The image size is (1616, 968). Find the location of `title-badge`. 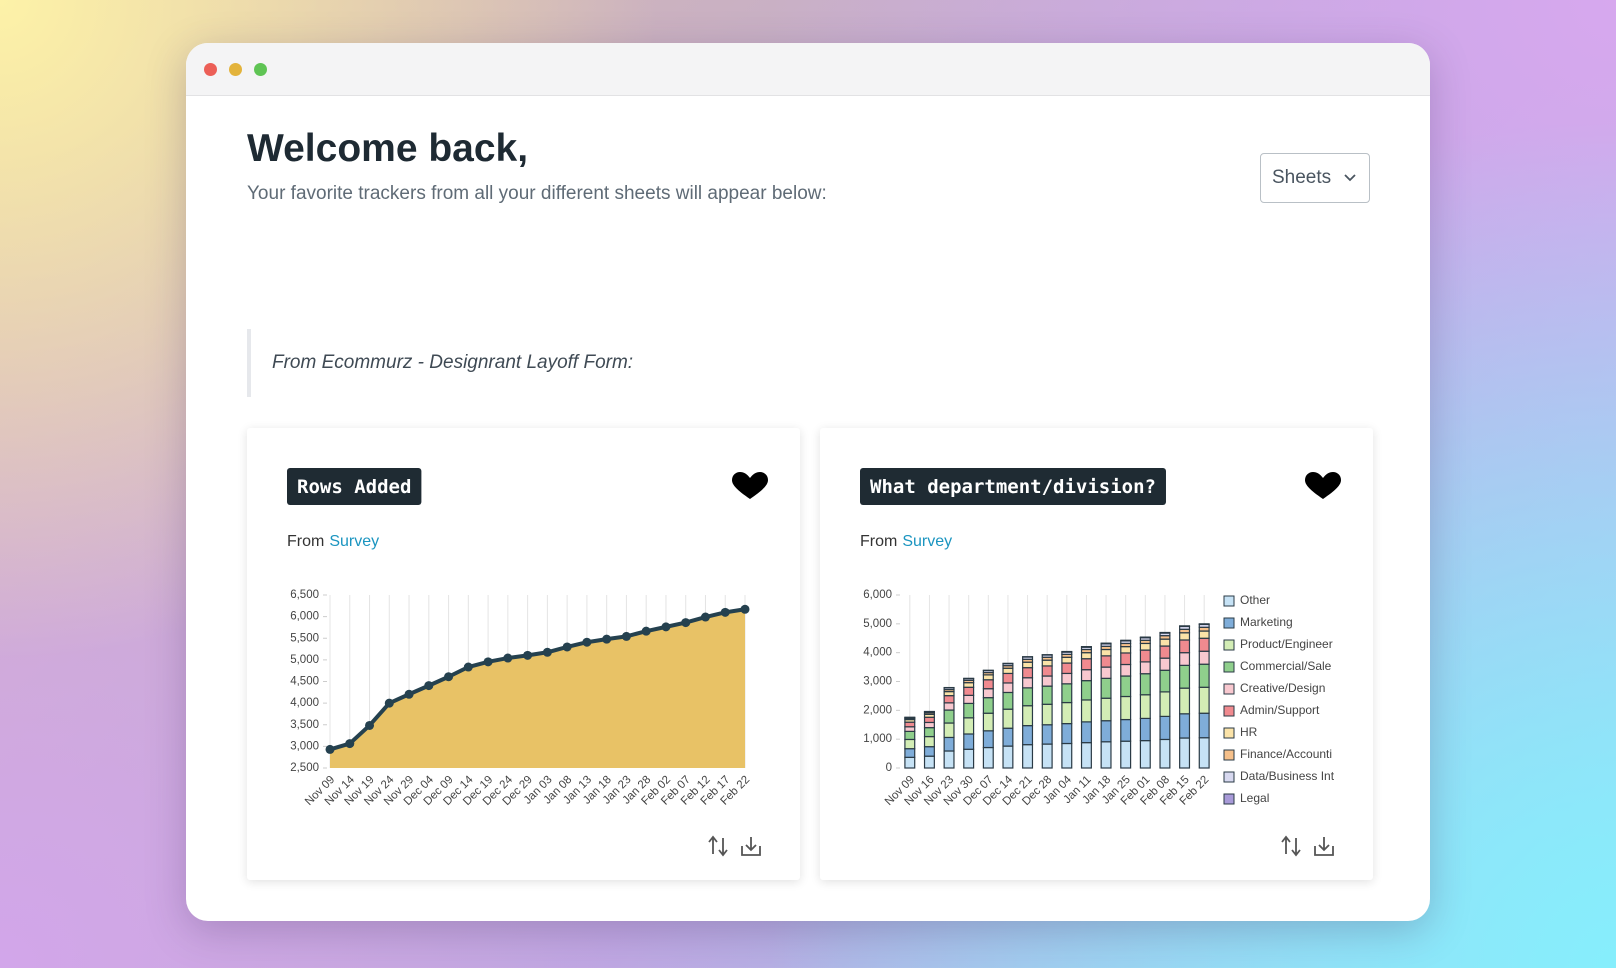

title-badge is located at coordinates (354, 486).